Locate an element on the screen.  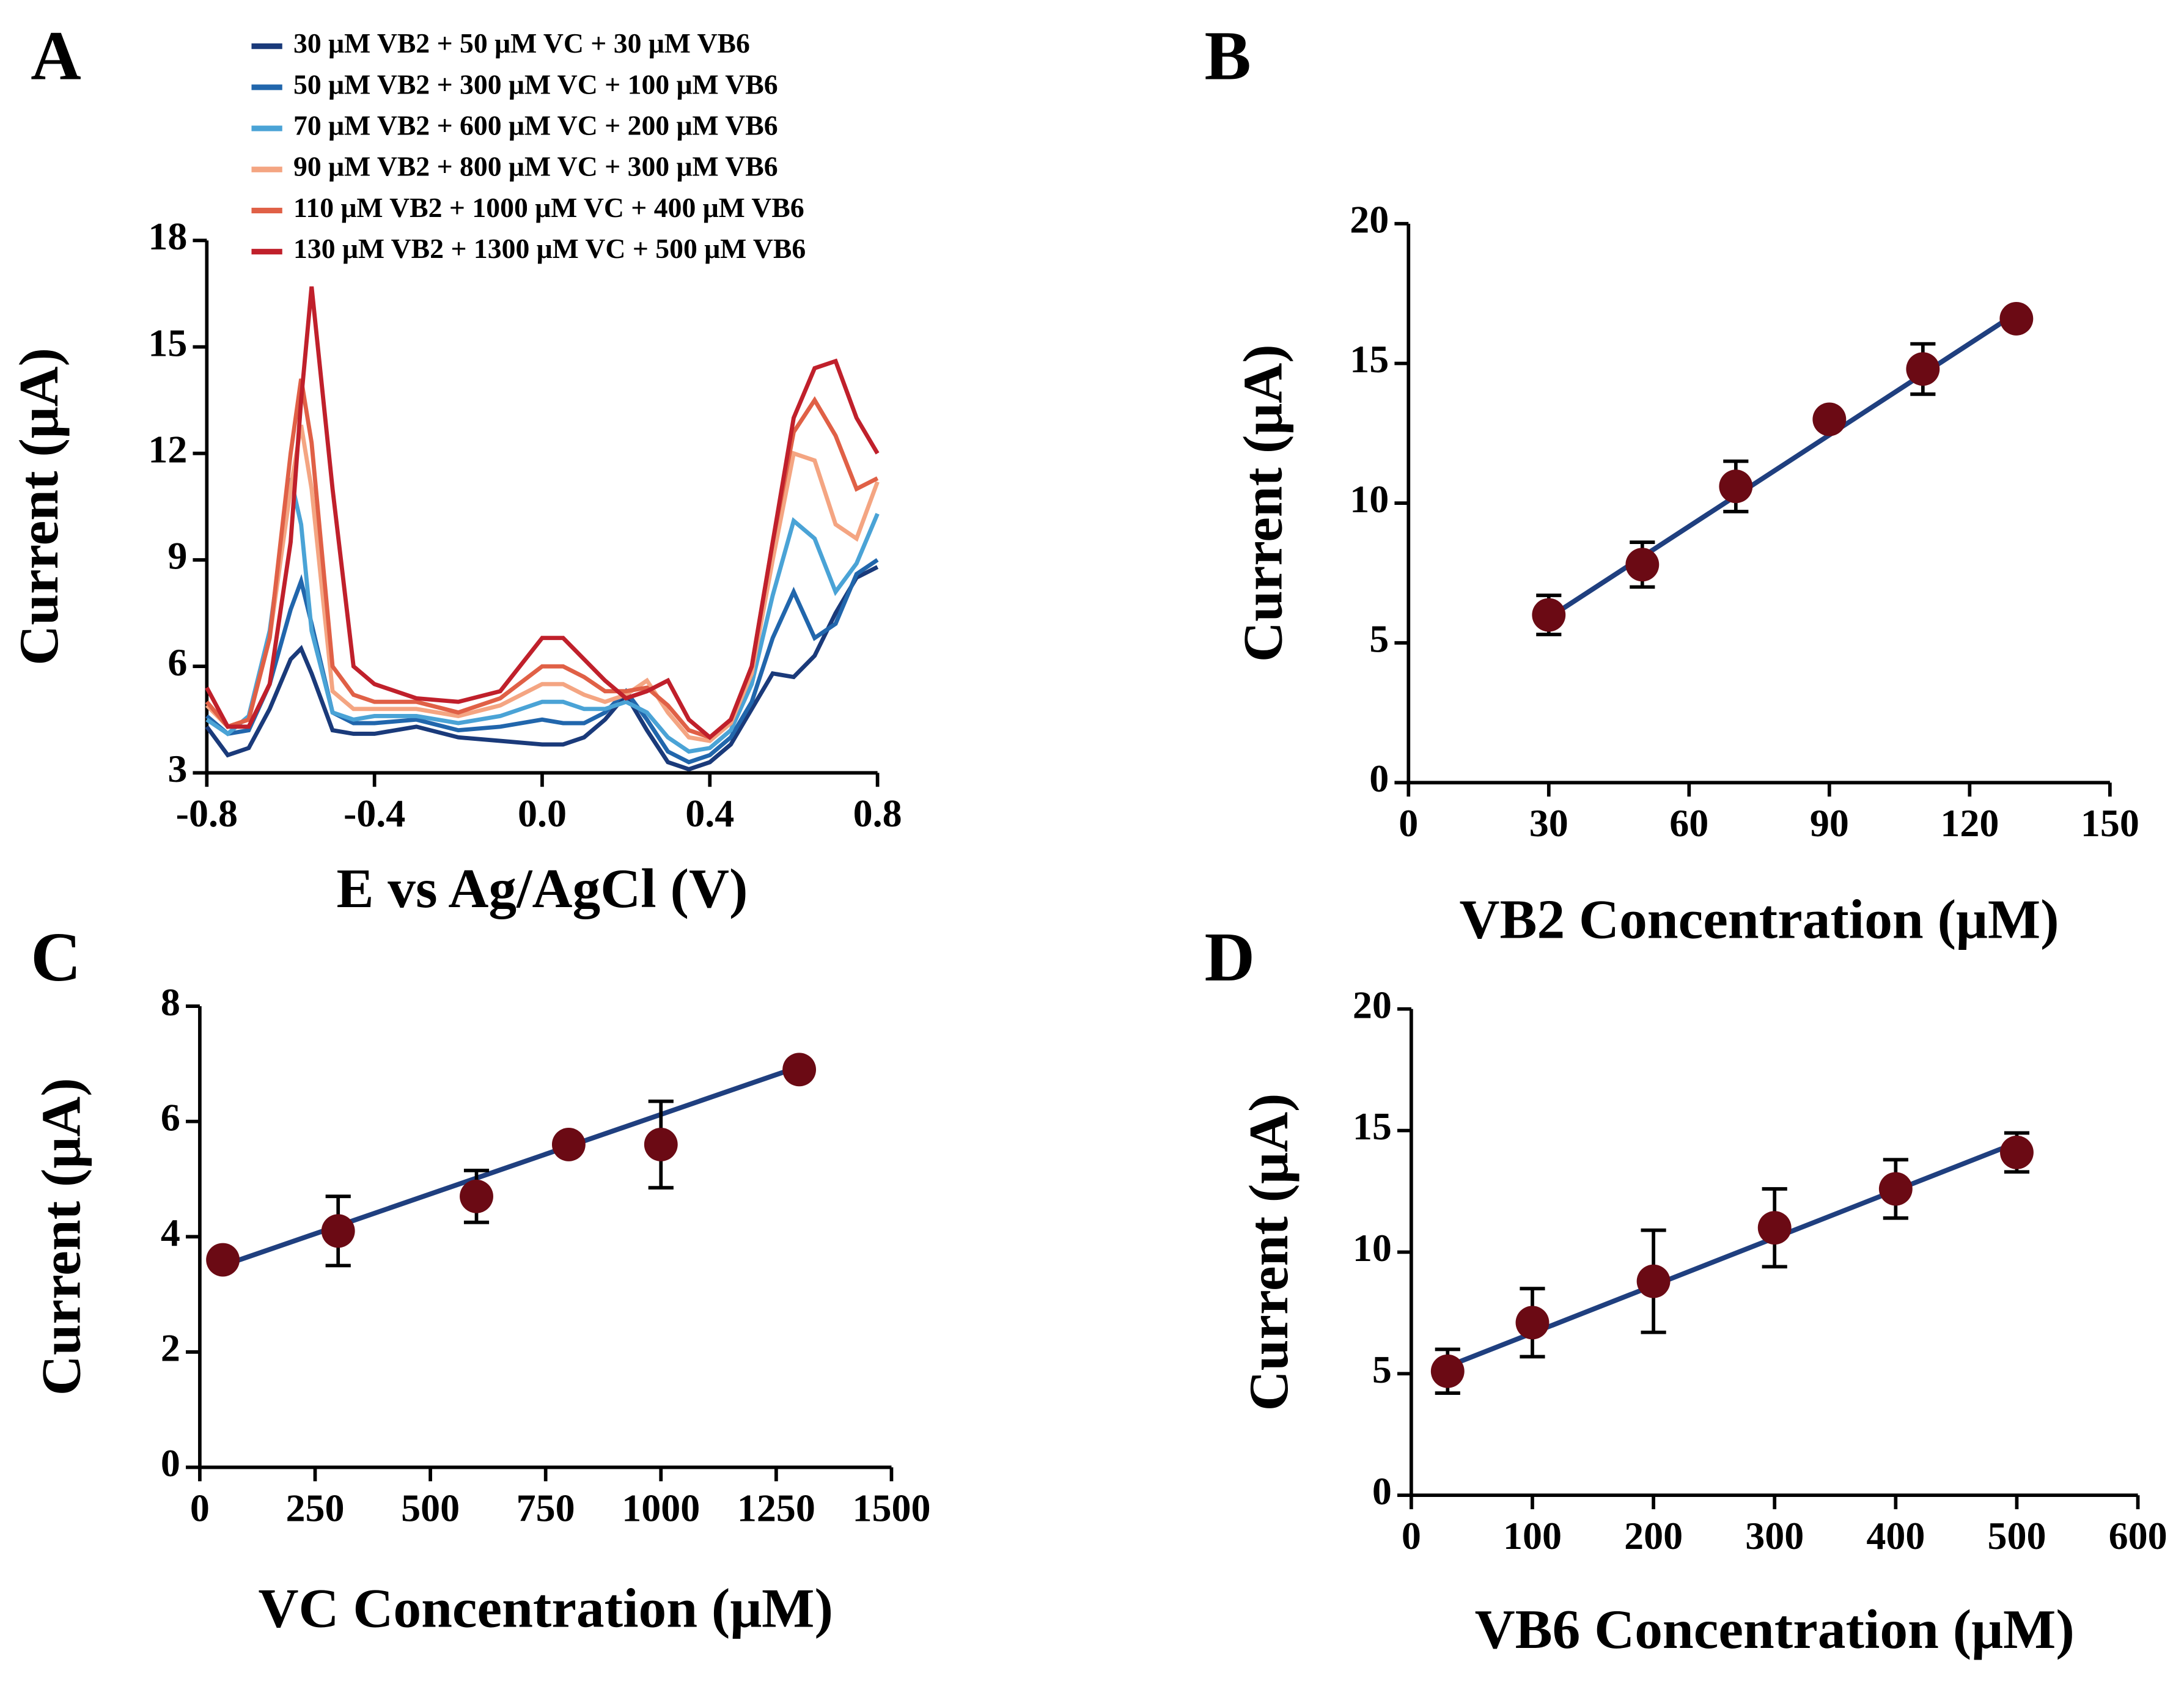
x-tick-label: 60 is located at coordinates (1688, 823).